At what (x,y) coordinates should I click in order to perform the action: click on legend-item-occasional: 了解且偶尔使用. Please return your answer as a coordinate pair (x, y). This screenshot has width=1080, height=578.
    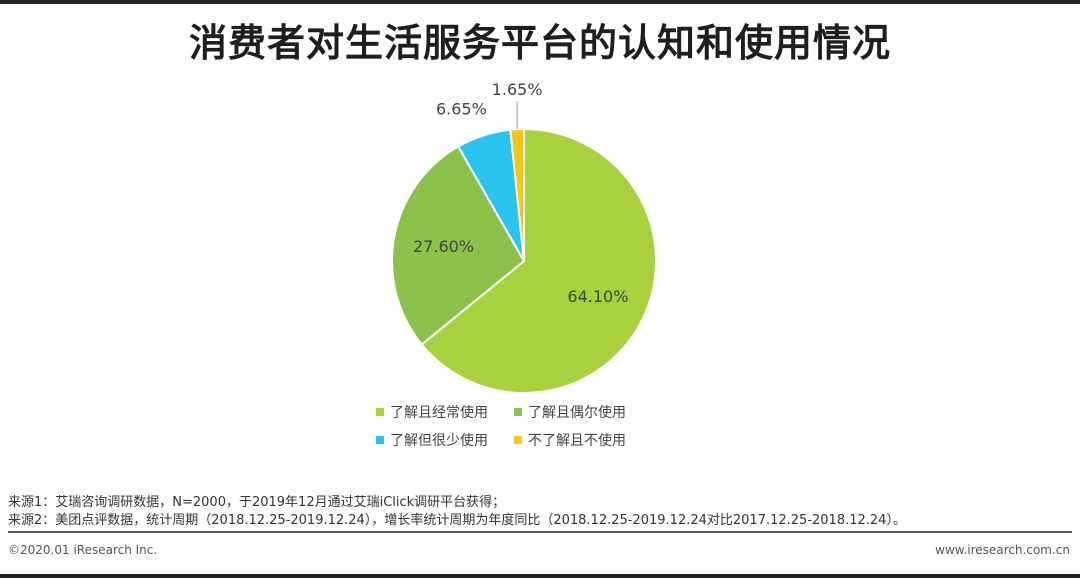
    Looking at the image, I should click on (589, 412).